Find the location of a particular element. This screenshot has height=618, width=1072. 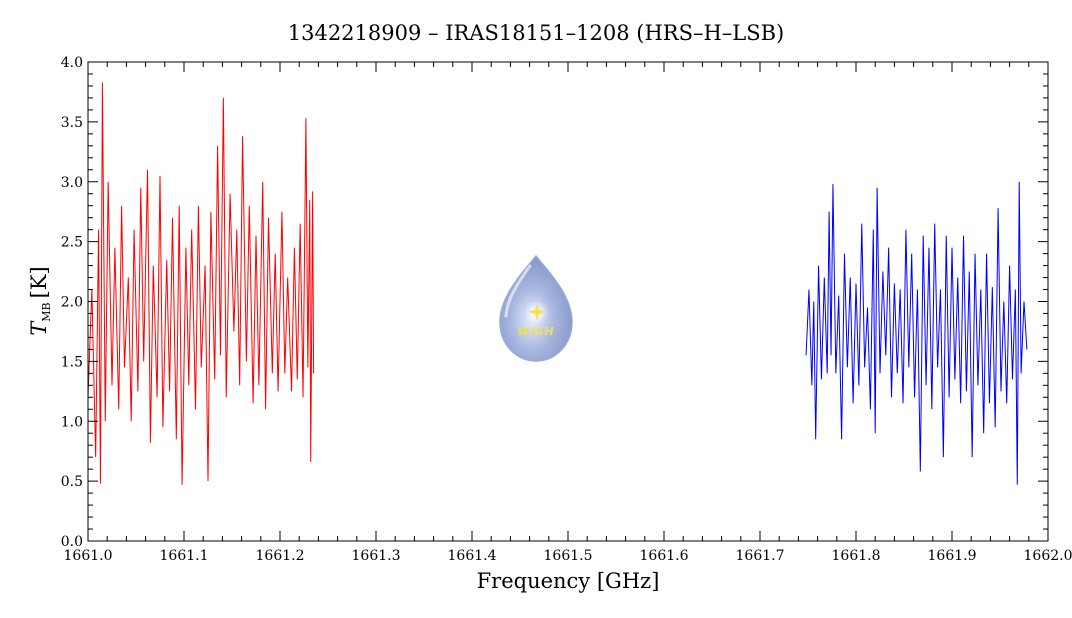

x-tick-label: 1661.3 is located at coordinates (376, 556).